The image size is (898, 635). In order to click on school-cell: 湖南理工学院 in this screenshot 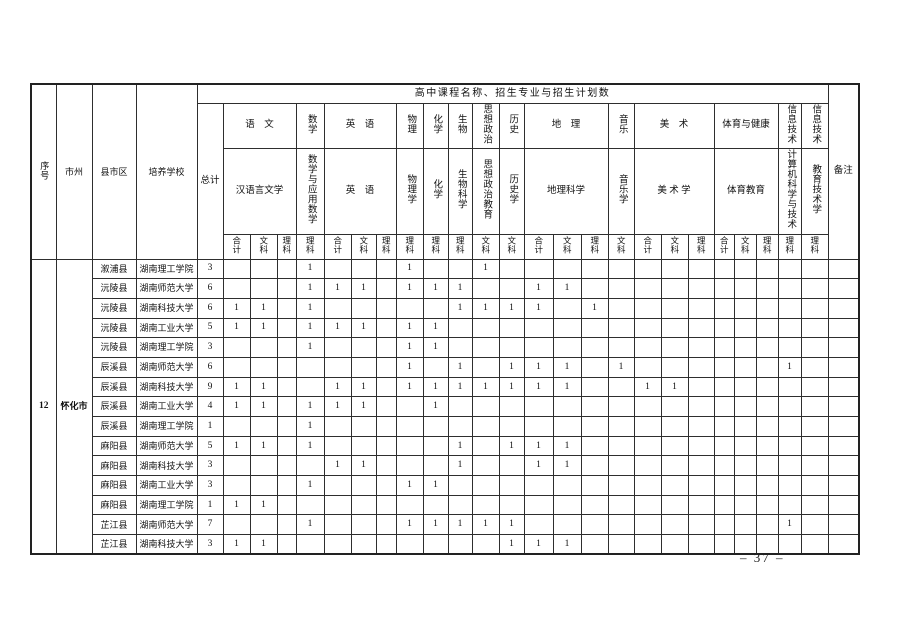, I will do `click(166, 426)`.